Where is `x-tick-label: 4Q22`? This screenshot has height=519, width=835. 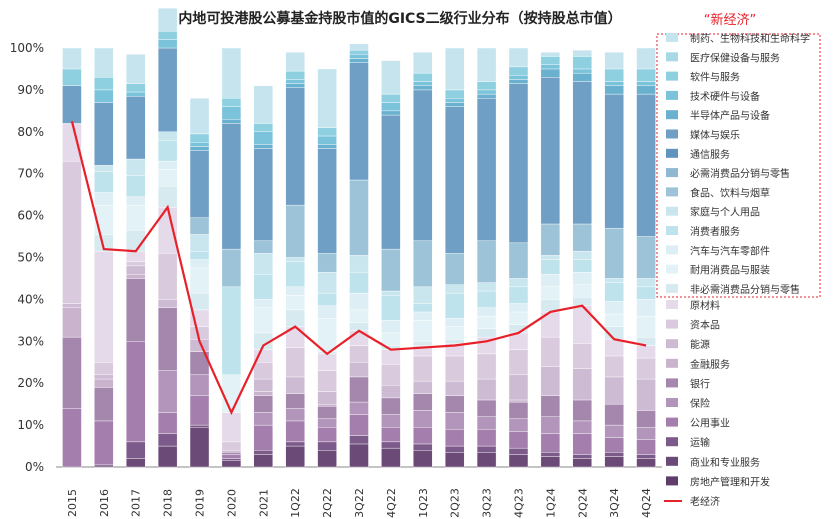
x-tick-label: 4Q22 is located at coordinates (391, 503).